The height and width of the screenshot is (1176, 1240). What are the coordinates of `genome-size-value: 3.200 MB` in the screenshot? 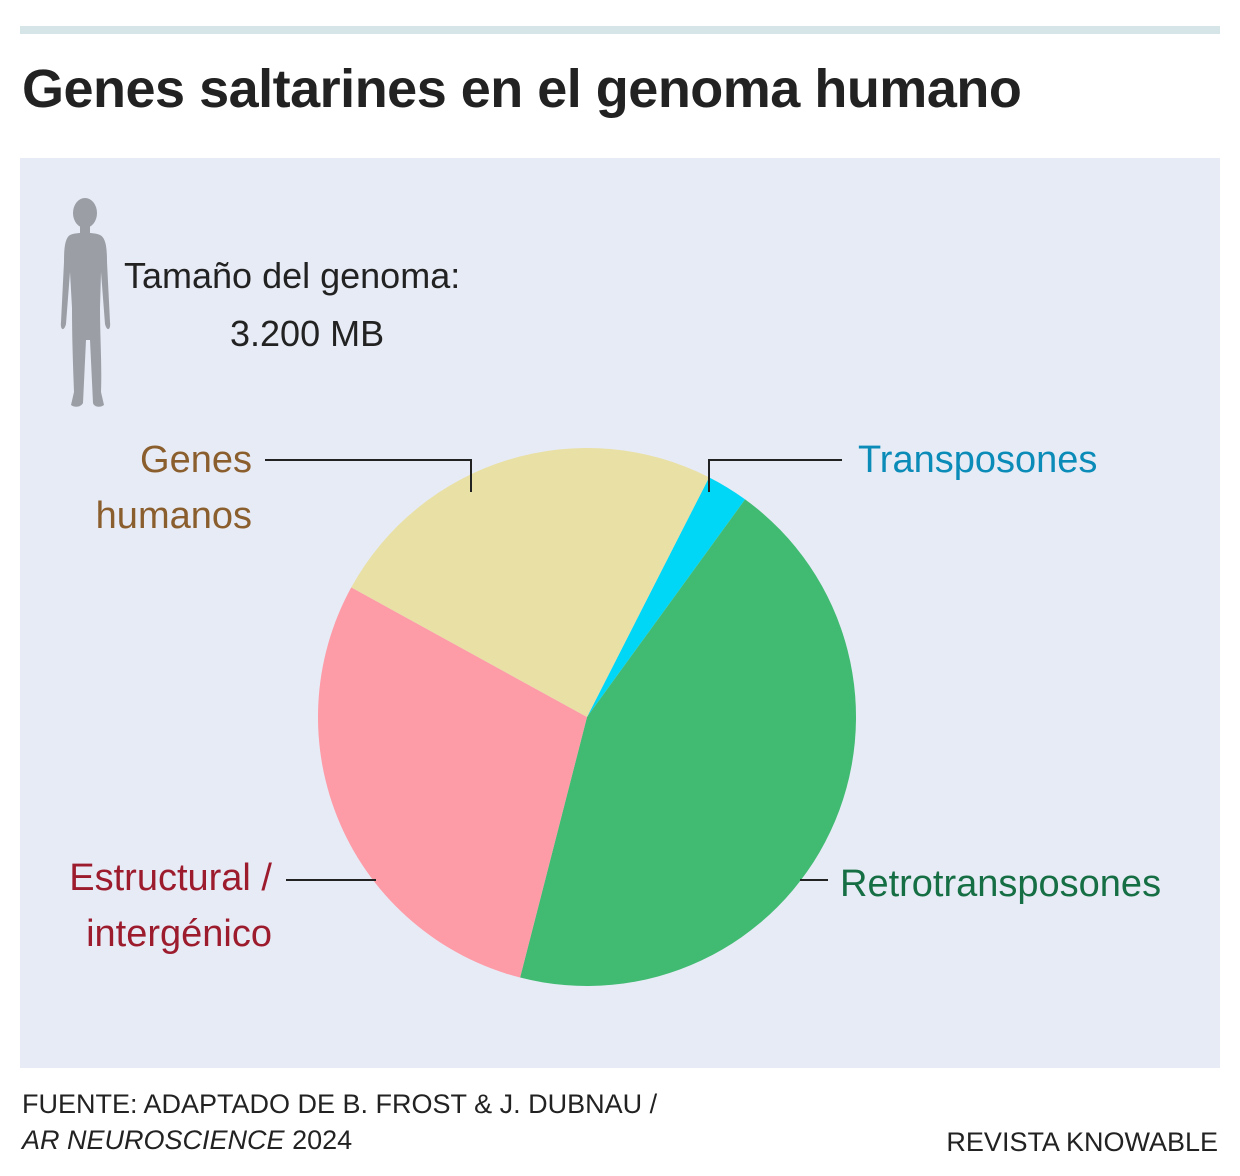 It's located at (307, 333).